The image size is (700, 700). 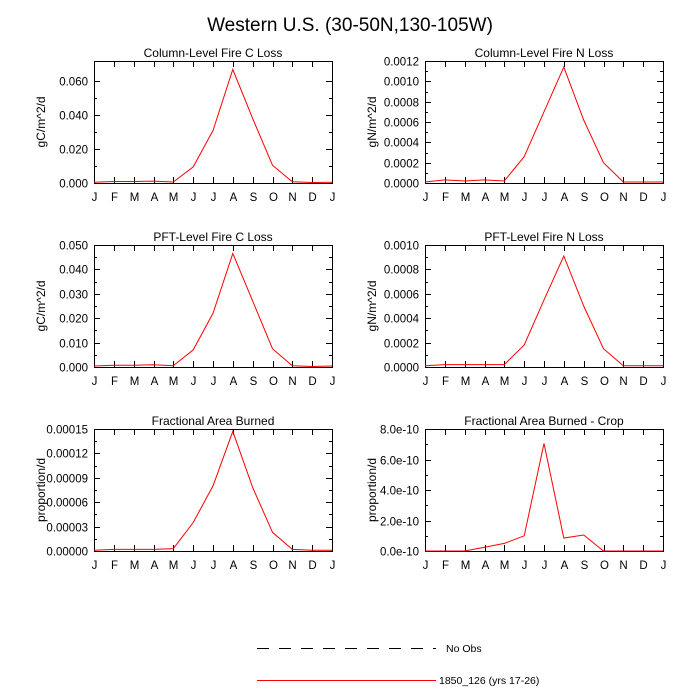 What do you see at coordinates (67, 529) in the screenshot?
I see `y-tick-label: 0.00003` at bounding box center [67, 529].